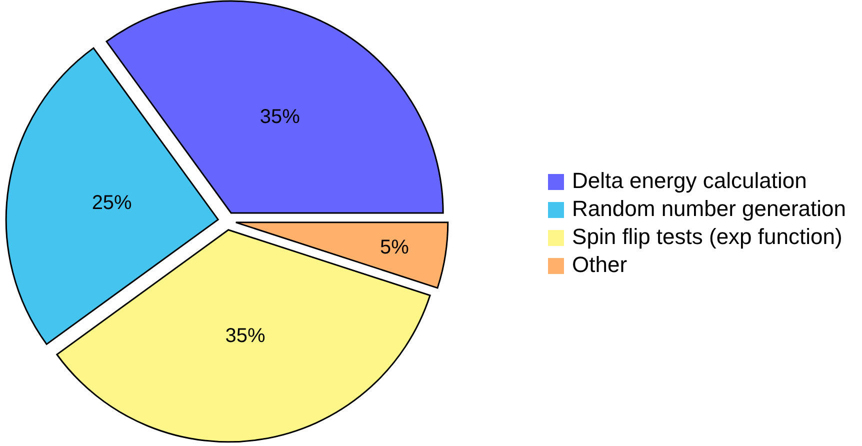  I want to click on data-label: 5%, so click(395, 247).